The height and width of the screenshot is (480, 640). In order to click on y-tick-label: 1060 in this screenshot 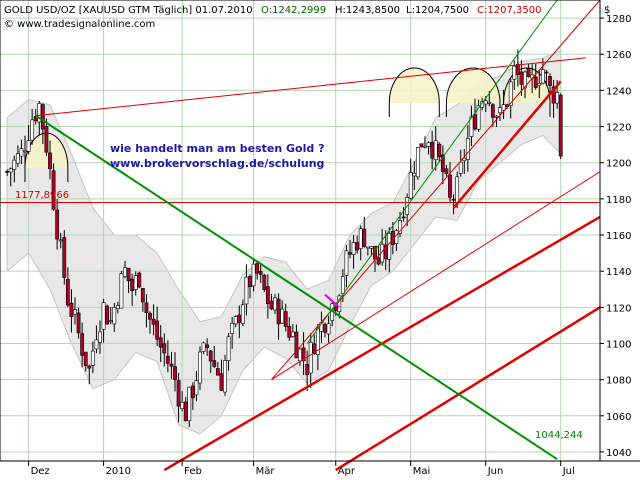, I will do `click(618, 417)`.